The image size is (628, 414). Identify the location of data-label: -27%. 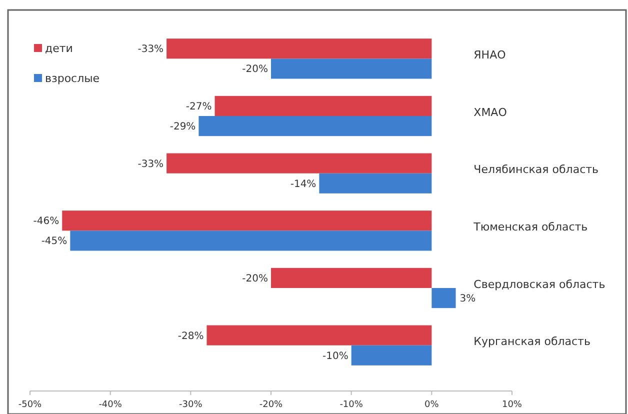
(199, 106).